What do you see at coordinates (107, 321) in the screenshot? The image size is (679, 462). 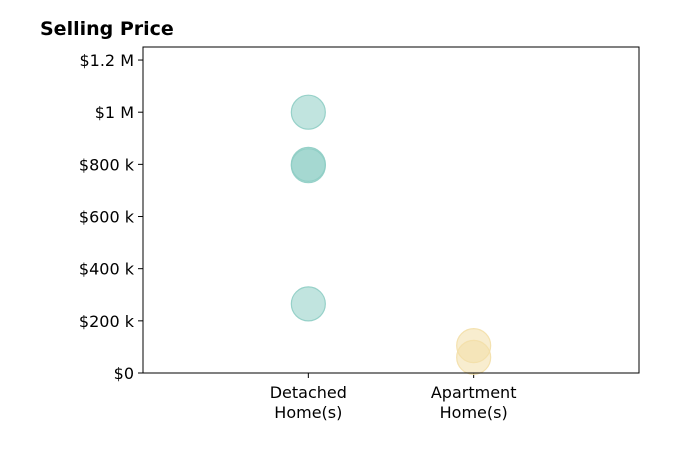 I see `y-tick-label: $200 k` at bounding box center [107, 321].